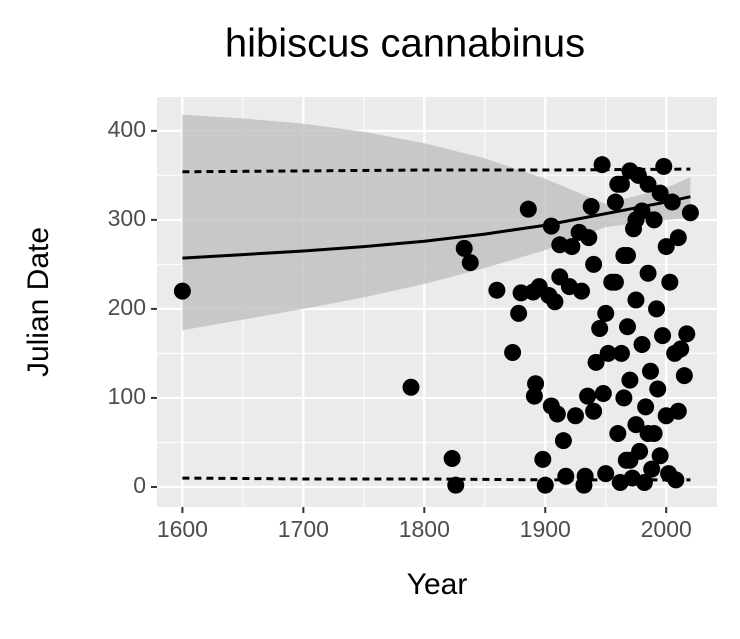 The height and width of the screenshot is (639, 740). Describe the element at coordinates (303, 529) in the screenshot. I see `x-tick-label: 1700` at that location.